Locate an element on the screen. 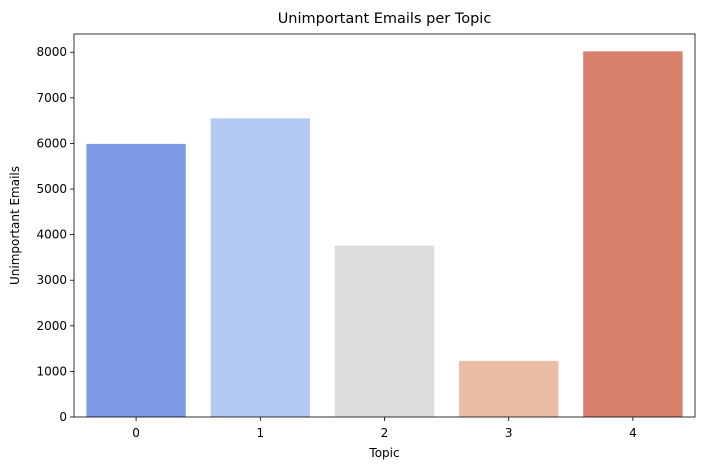  y-tick-label: 5000 is located at coordinates (51, 189).